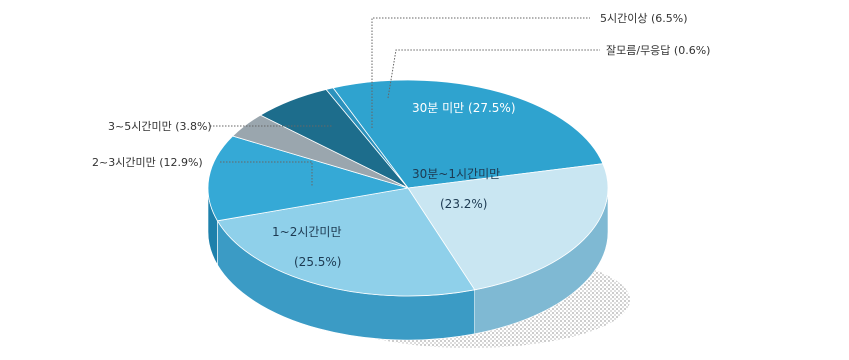  Describe the element at coordinates (147, 162) in the screenshot. I see `label-2-3h: 2~3시간미만 (12.9%)` at that location.